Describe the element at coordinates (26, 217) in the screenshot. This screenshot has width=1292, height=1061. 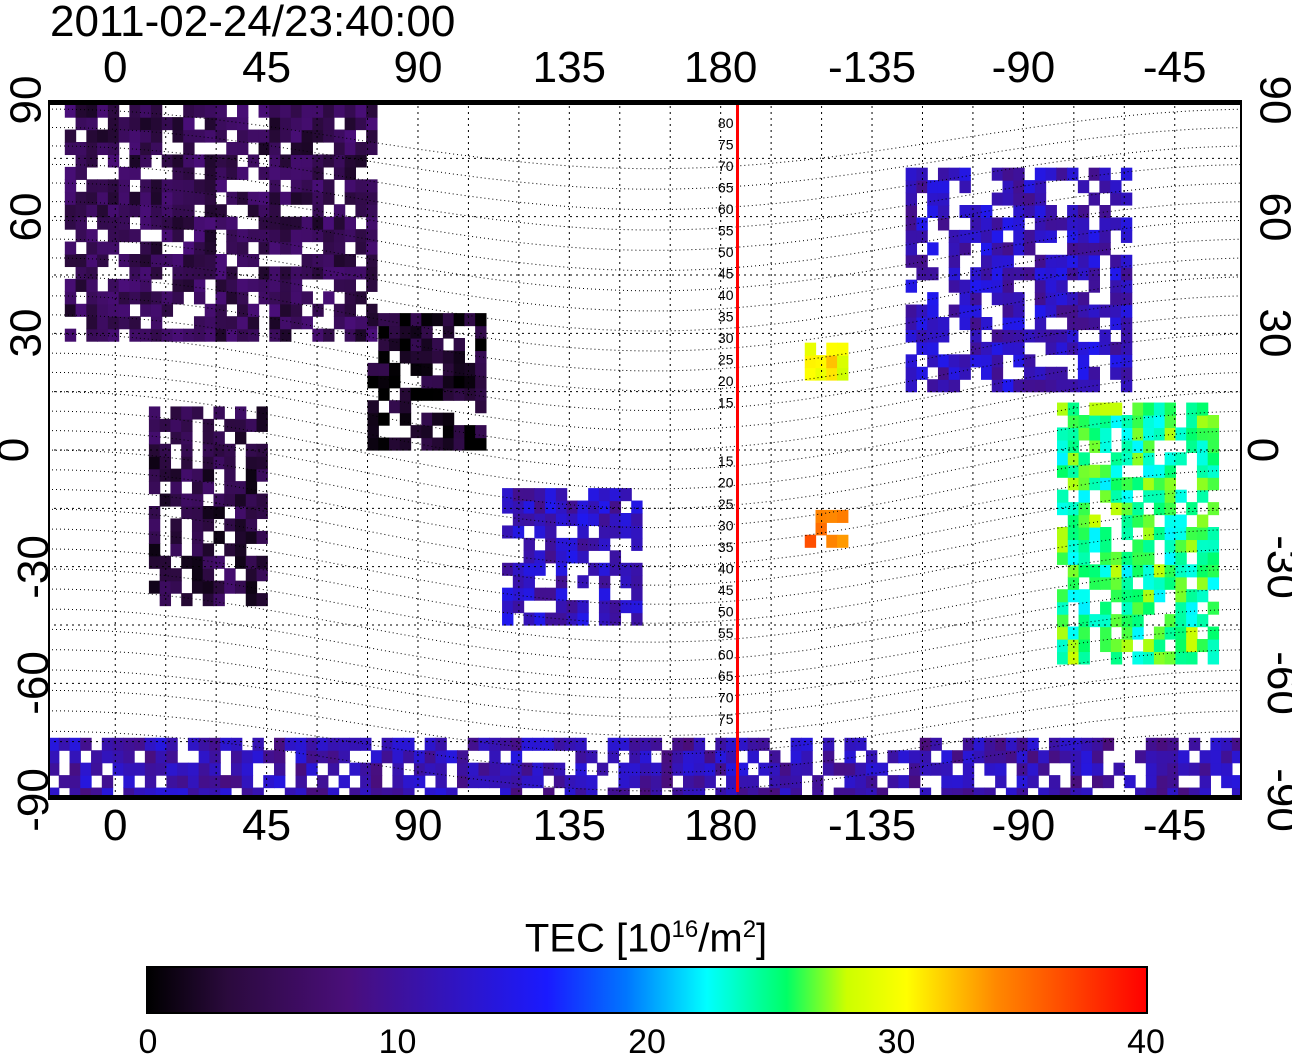
I see `left-tick-label: 60` at that location.